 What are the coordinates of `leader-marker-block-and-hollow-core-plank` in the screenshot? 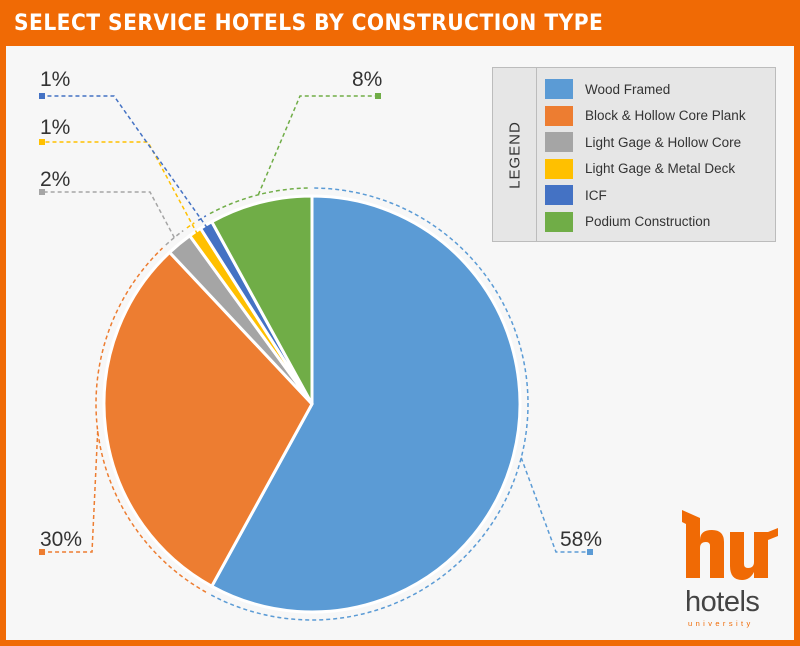 It's located at (42, 552).